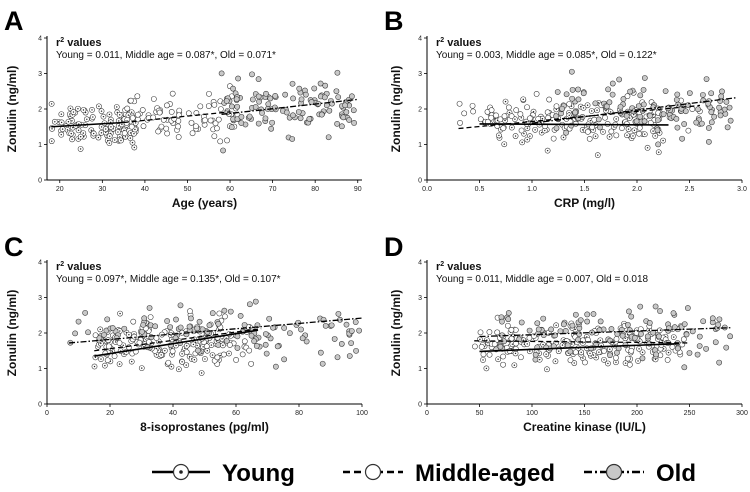 This screenshot has height=492, width=750. I want to click on legend-label-young: Young, so click(258, 473).